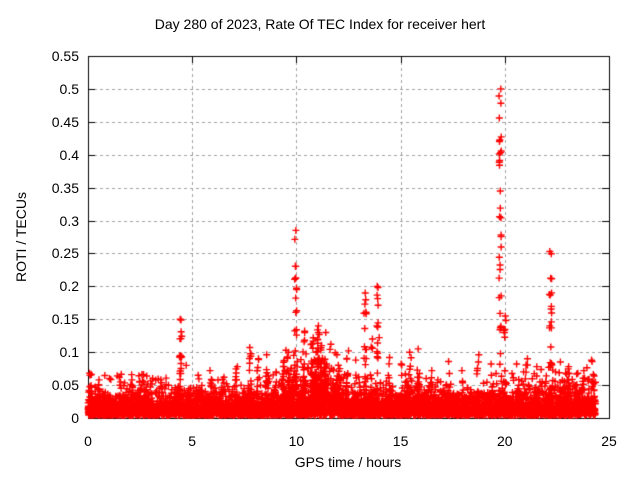 The image size is (640, 480). What do you see at coordinates (65, 121) in the screenshot?
I see `y-tick-label: 0.45` at bounding box center [65, 121].